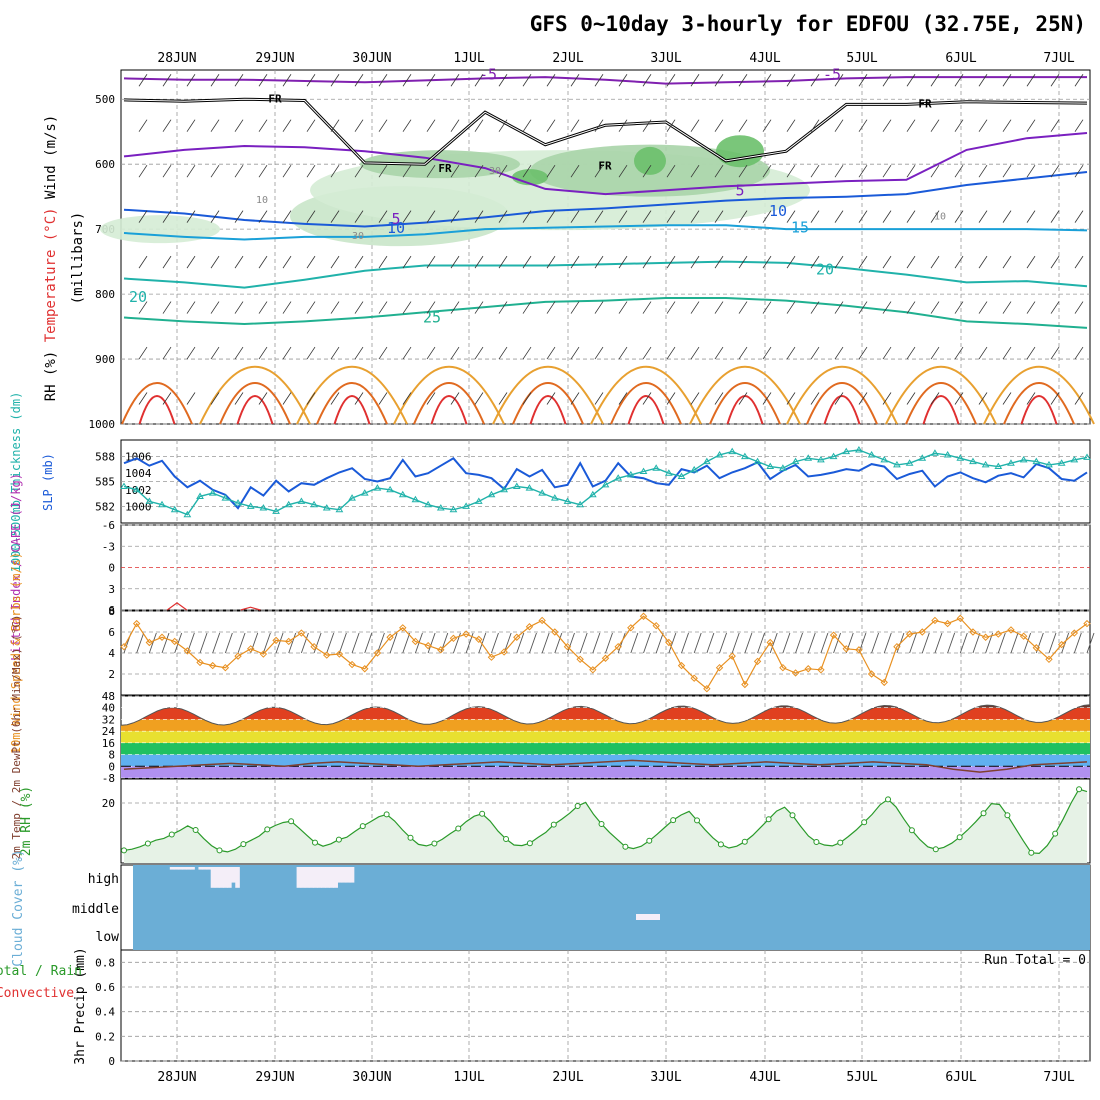 The height and width of the screenshot is (1100, 1100). I want to click on pressure-tick: 500, so click(105, 99).